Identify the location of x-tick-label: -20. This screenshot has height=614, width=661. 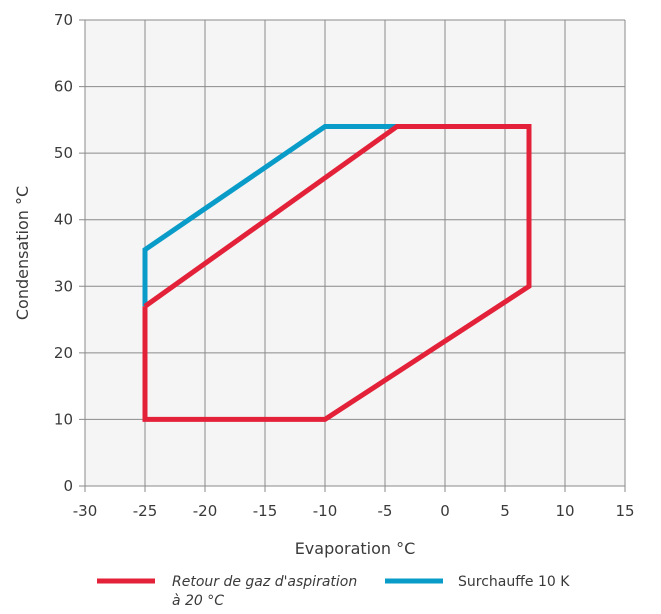
(205, 511).